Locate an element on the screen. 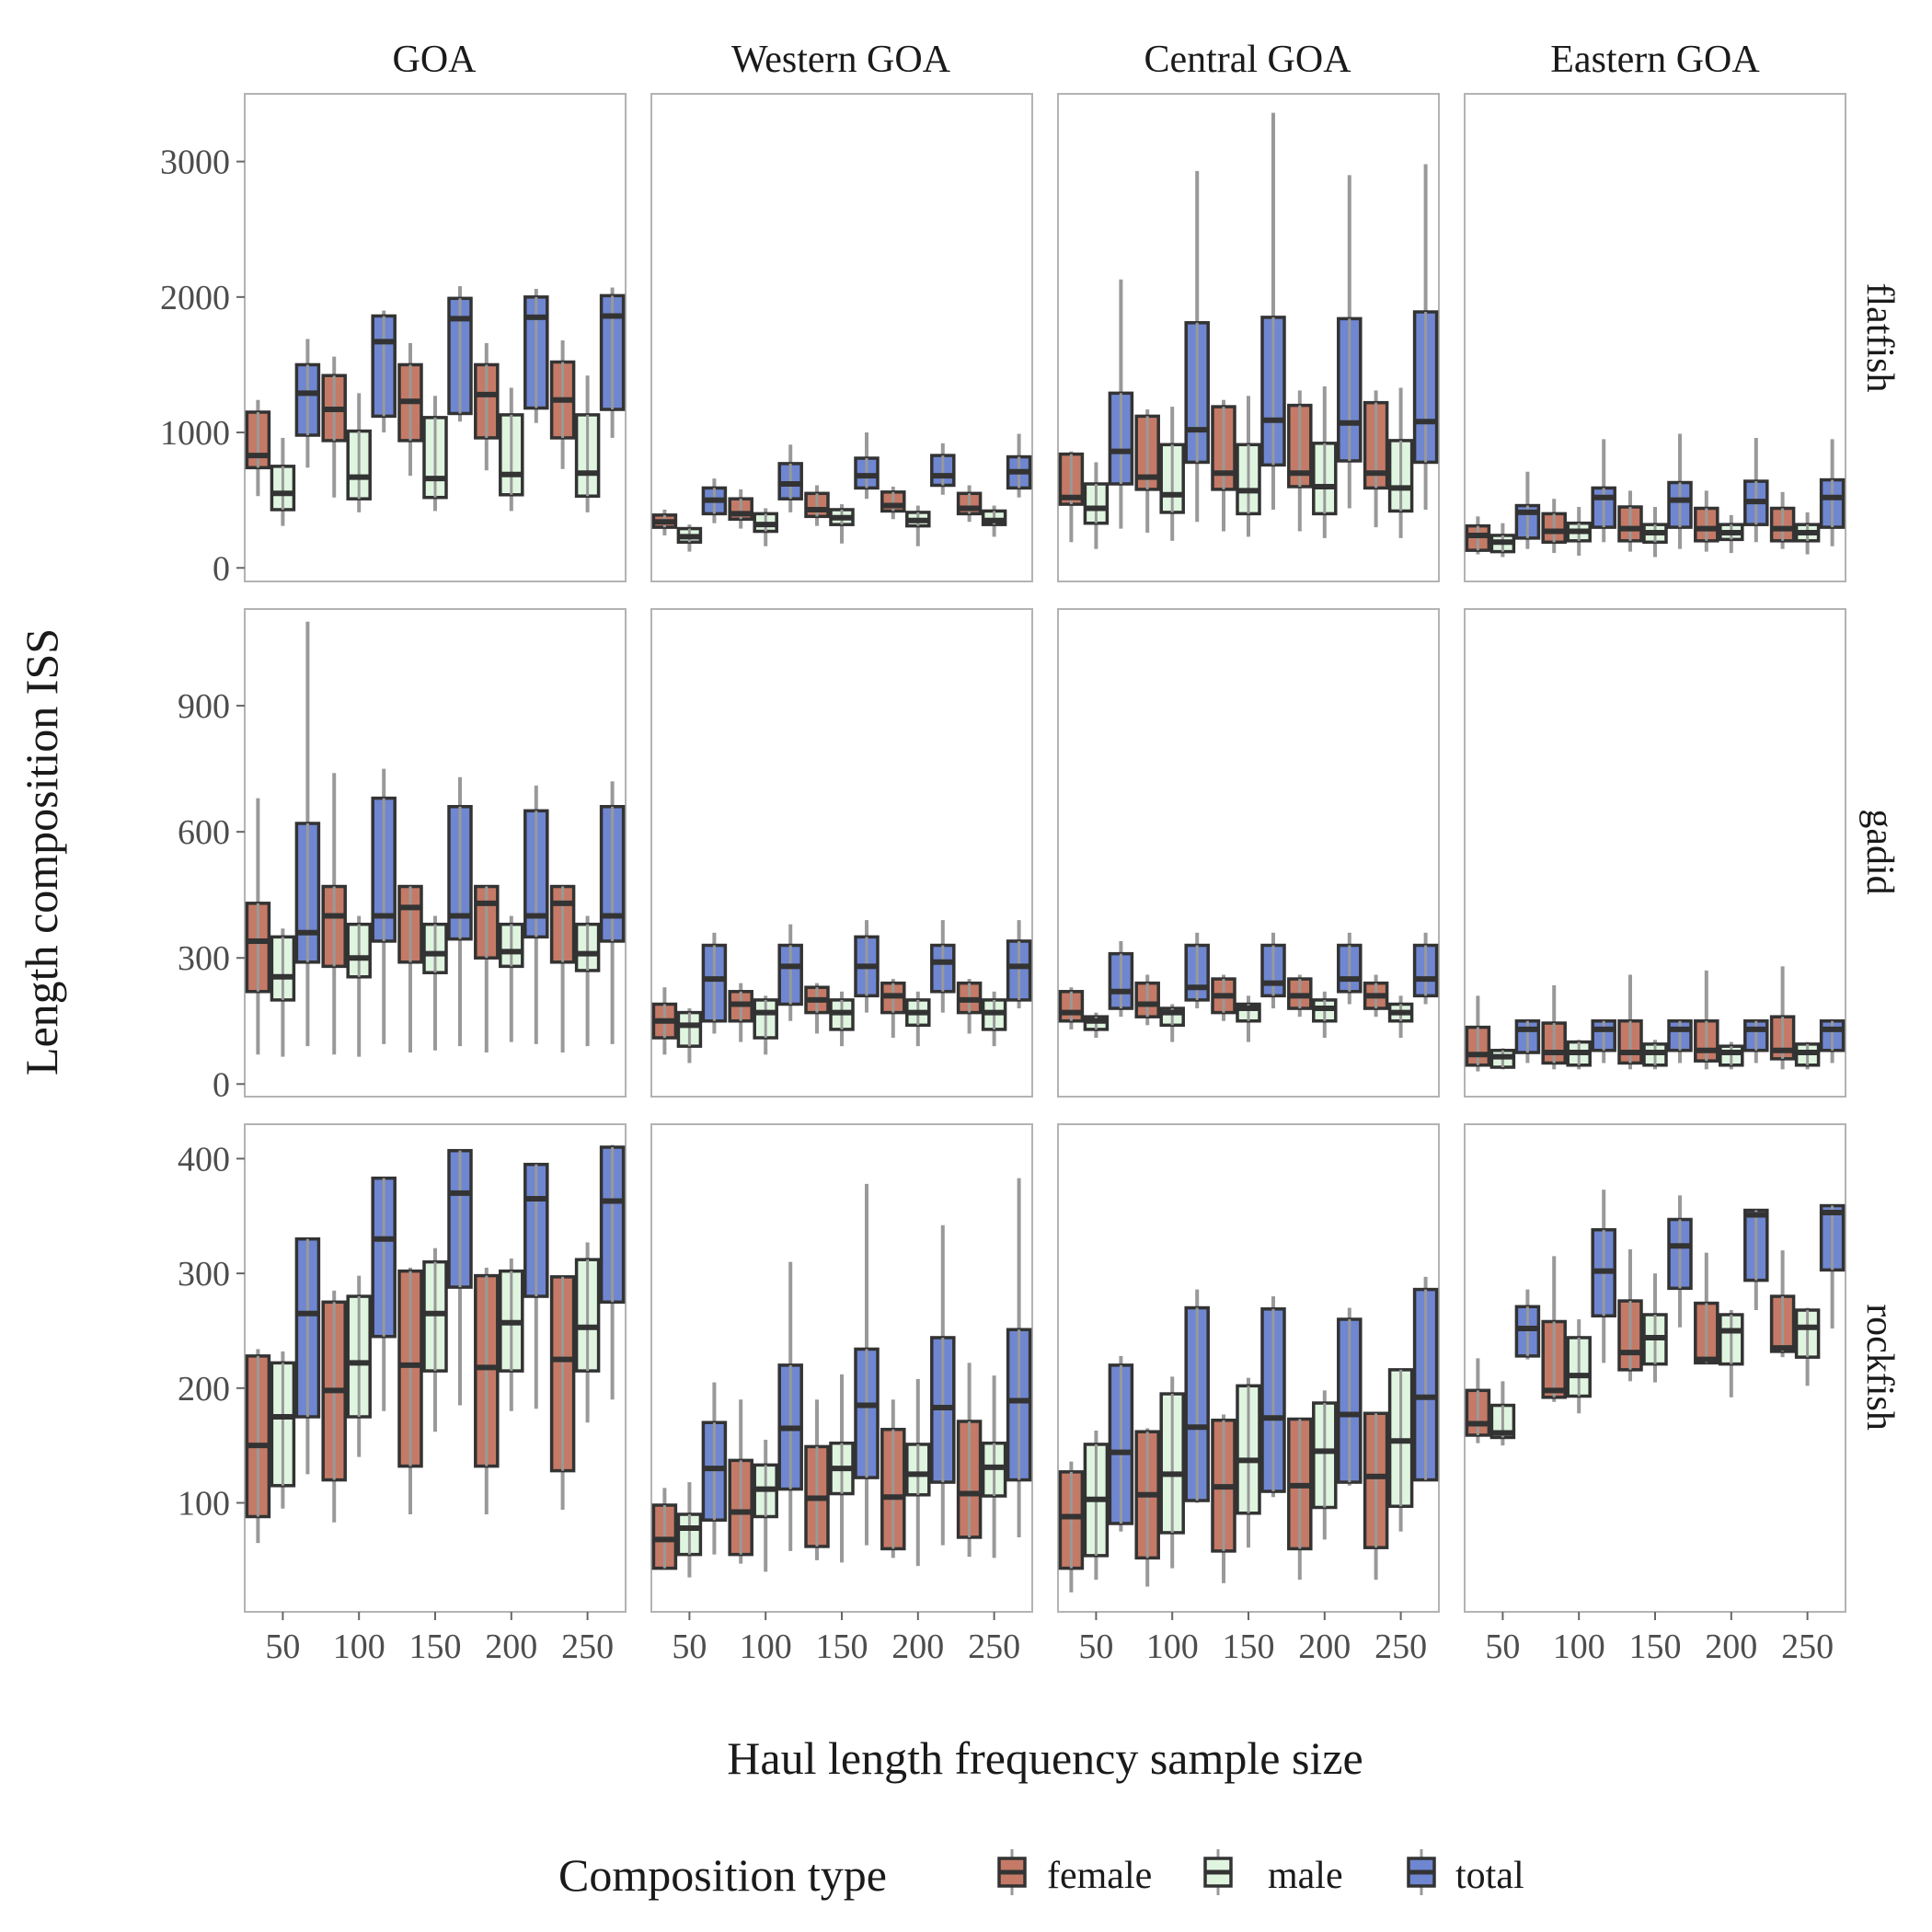  y-tick-label: 600 is located at coordinates (204, 832).